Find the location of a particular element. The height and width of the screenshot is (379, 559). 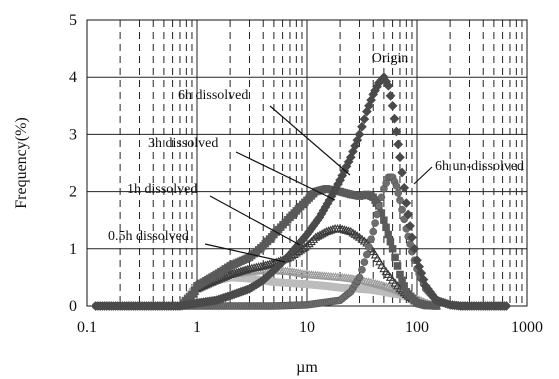

y-tick-label: 2 is located at coordinates (73, 192).